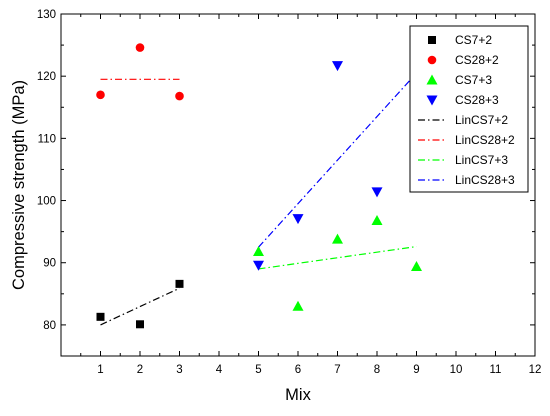 Image resolution: width=550 pixels, height=416 pixels. Describe the element at coordinates (49, 264) in the screenshot. I see `y-tick-label: 90` at that location.